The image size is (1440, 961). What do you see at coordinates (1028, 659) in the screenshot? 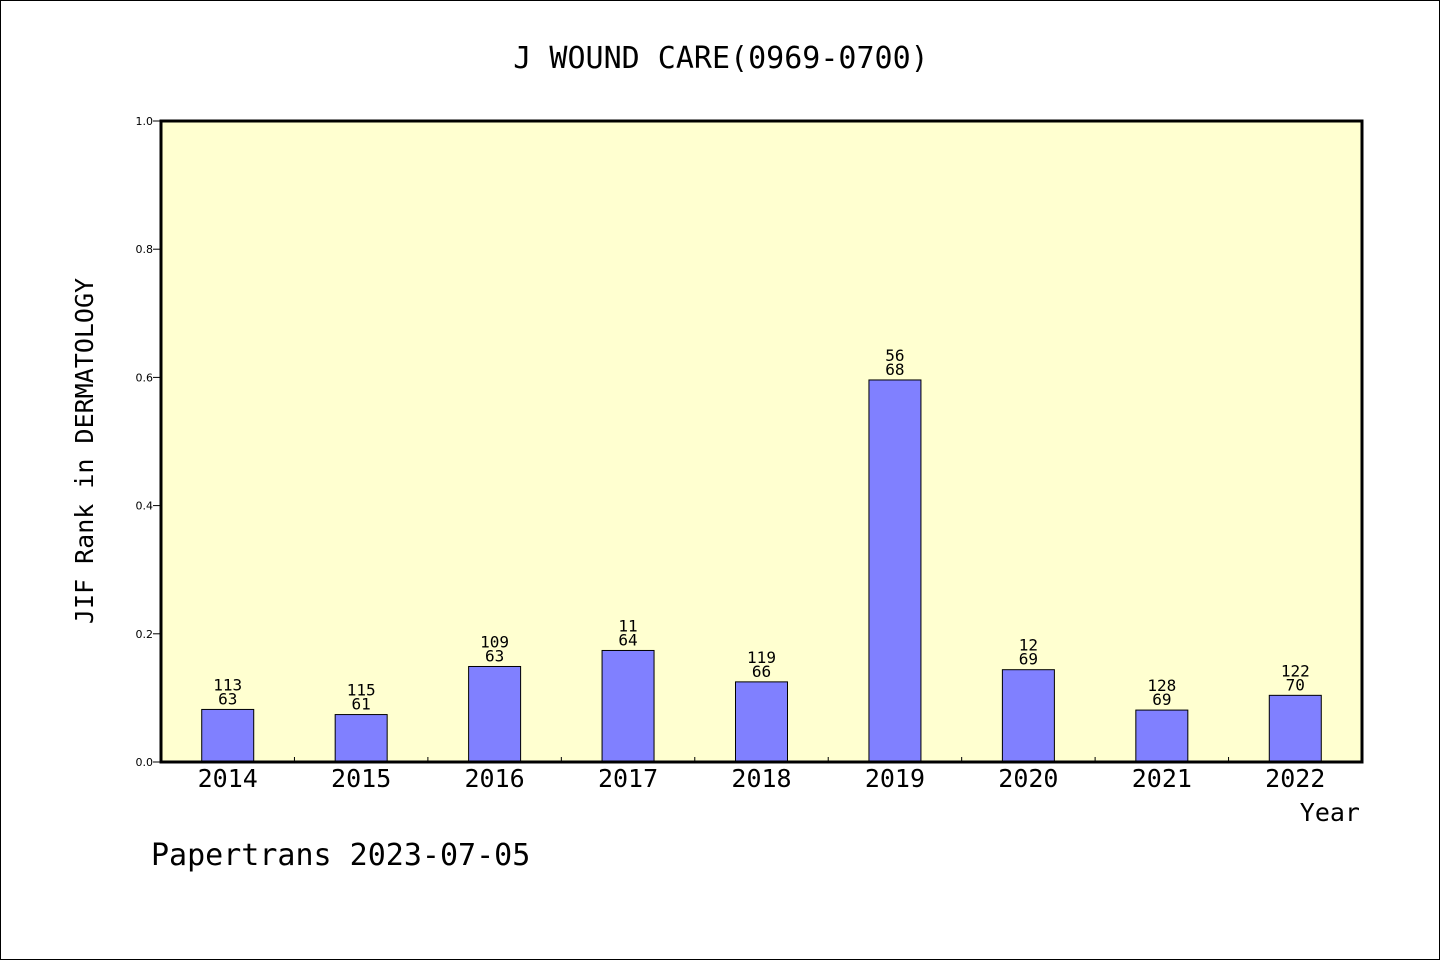
I see `bar-label-total-2020: 69` at bounding box center [1028, 659].